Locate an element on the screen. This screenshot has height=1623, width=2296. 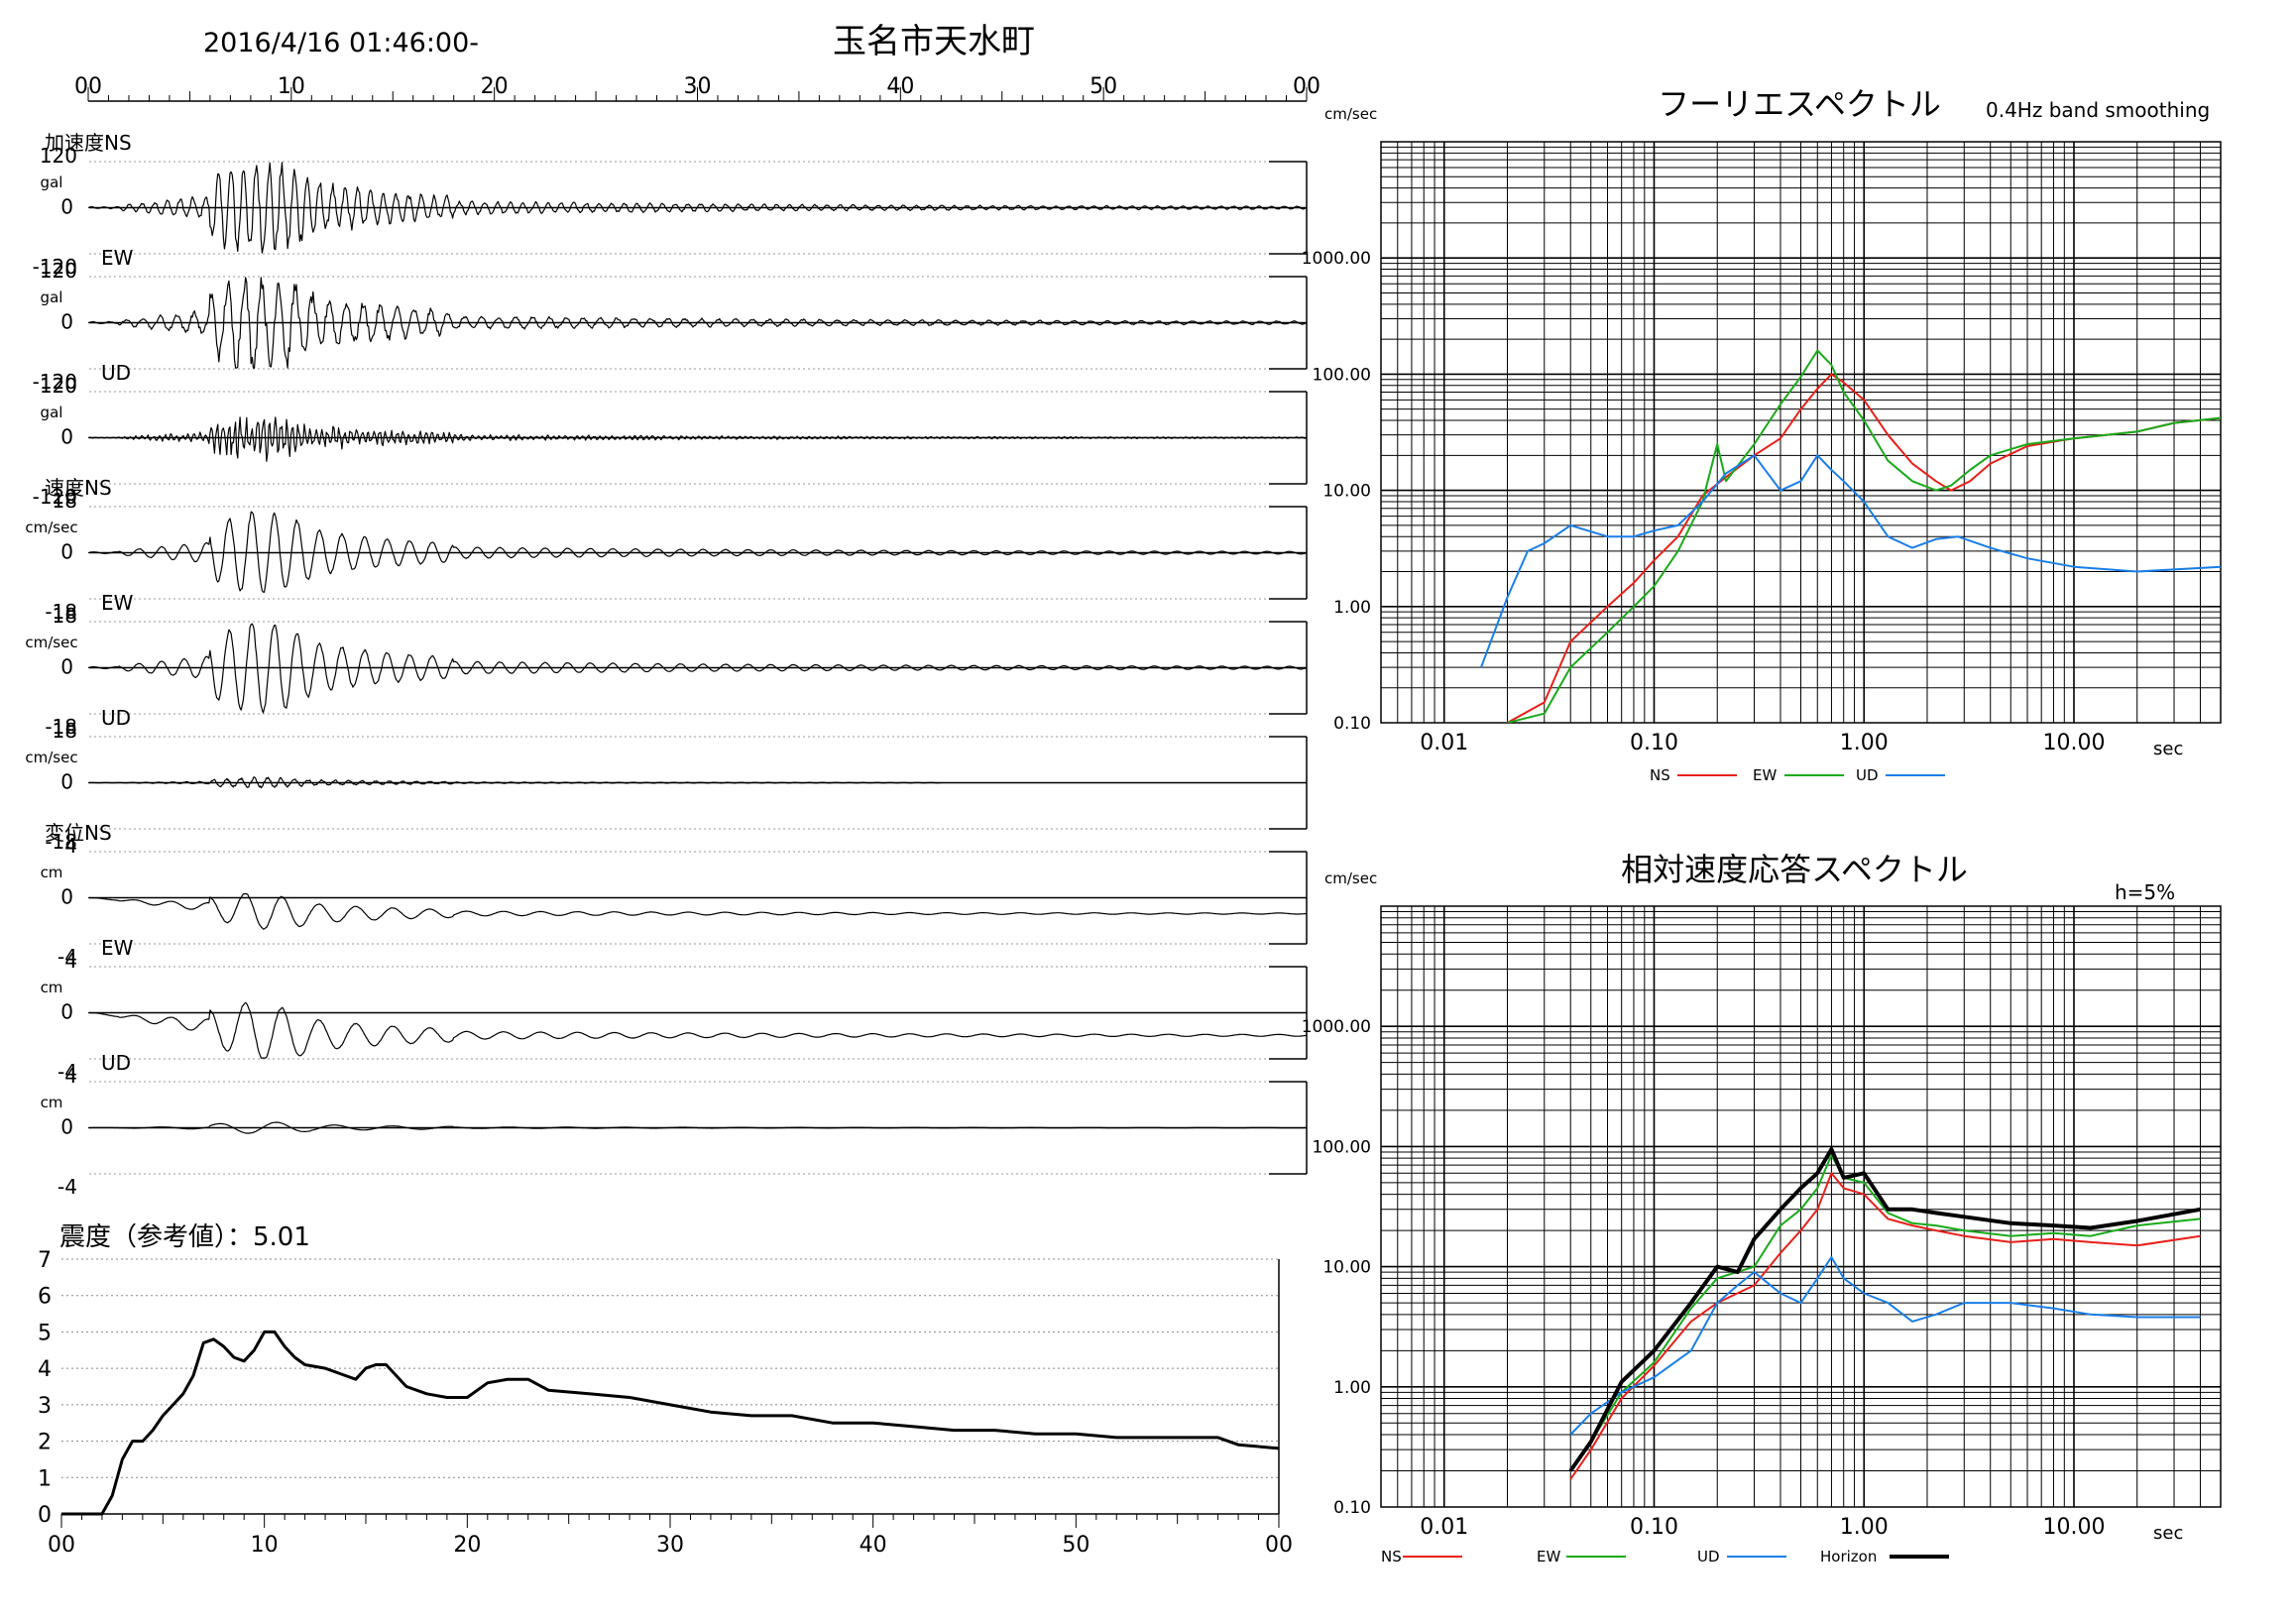
unit-label: cm/sec is located at coordinates (51, 527).